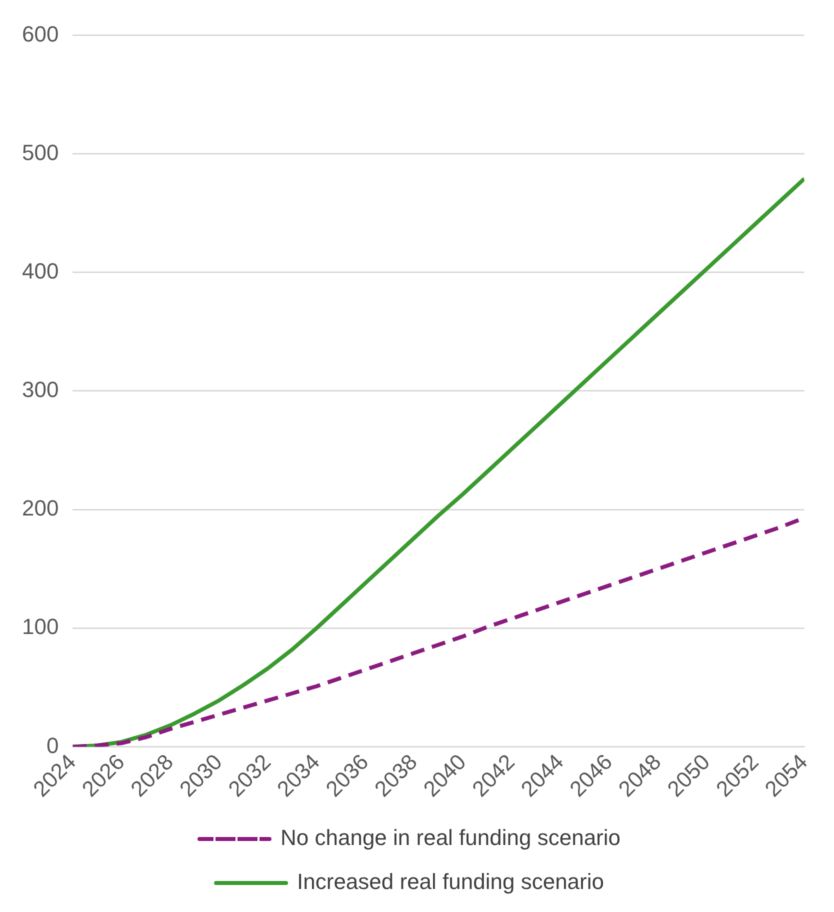  I want to click on y-tick-label: 600, so click(40, 33).